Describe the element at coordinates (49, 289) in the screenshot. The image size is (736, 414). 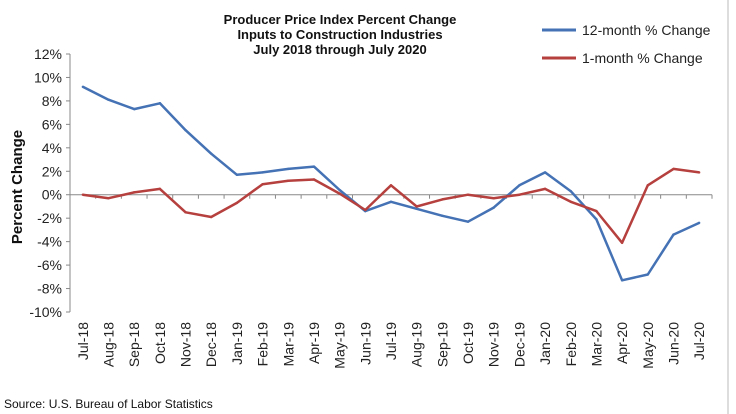
I see `y-tick-label: -8%` at that location.